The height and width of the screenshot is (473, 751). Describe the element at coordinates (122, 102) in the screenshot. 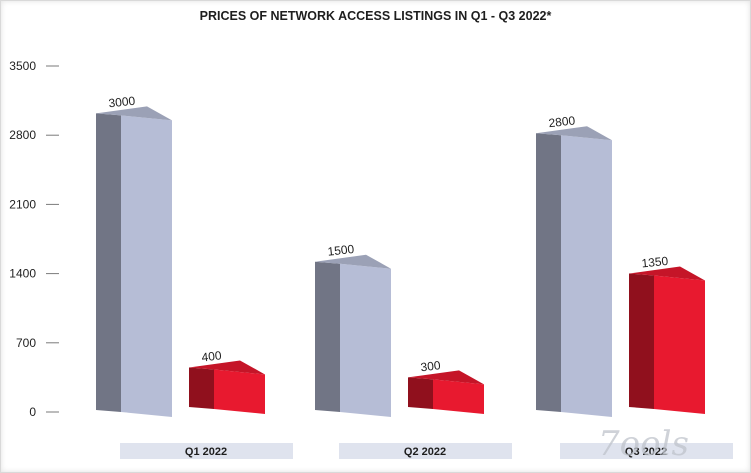

I see `data-label: 3000` at that location.